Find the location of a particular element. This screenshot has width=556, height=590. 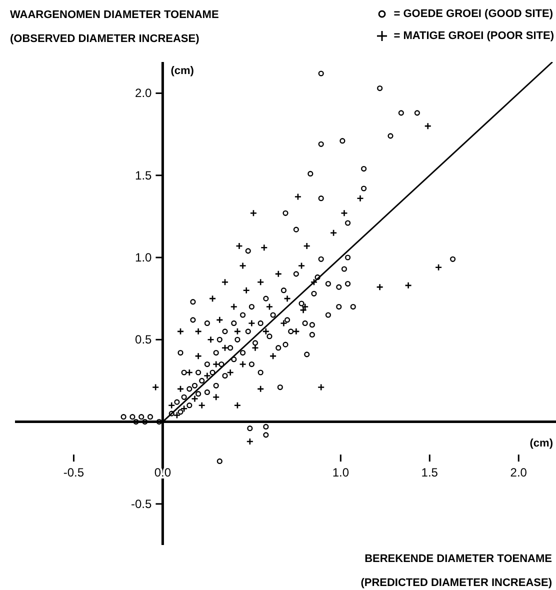

y-tick-label: 0.5 is located at coordinates (143, 339).